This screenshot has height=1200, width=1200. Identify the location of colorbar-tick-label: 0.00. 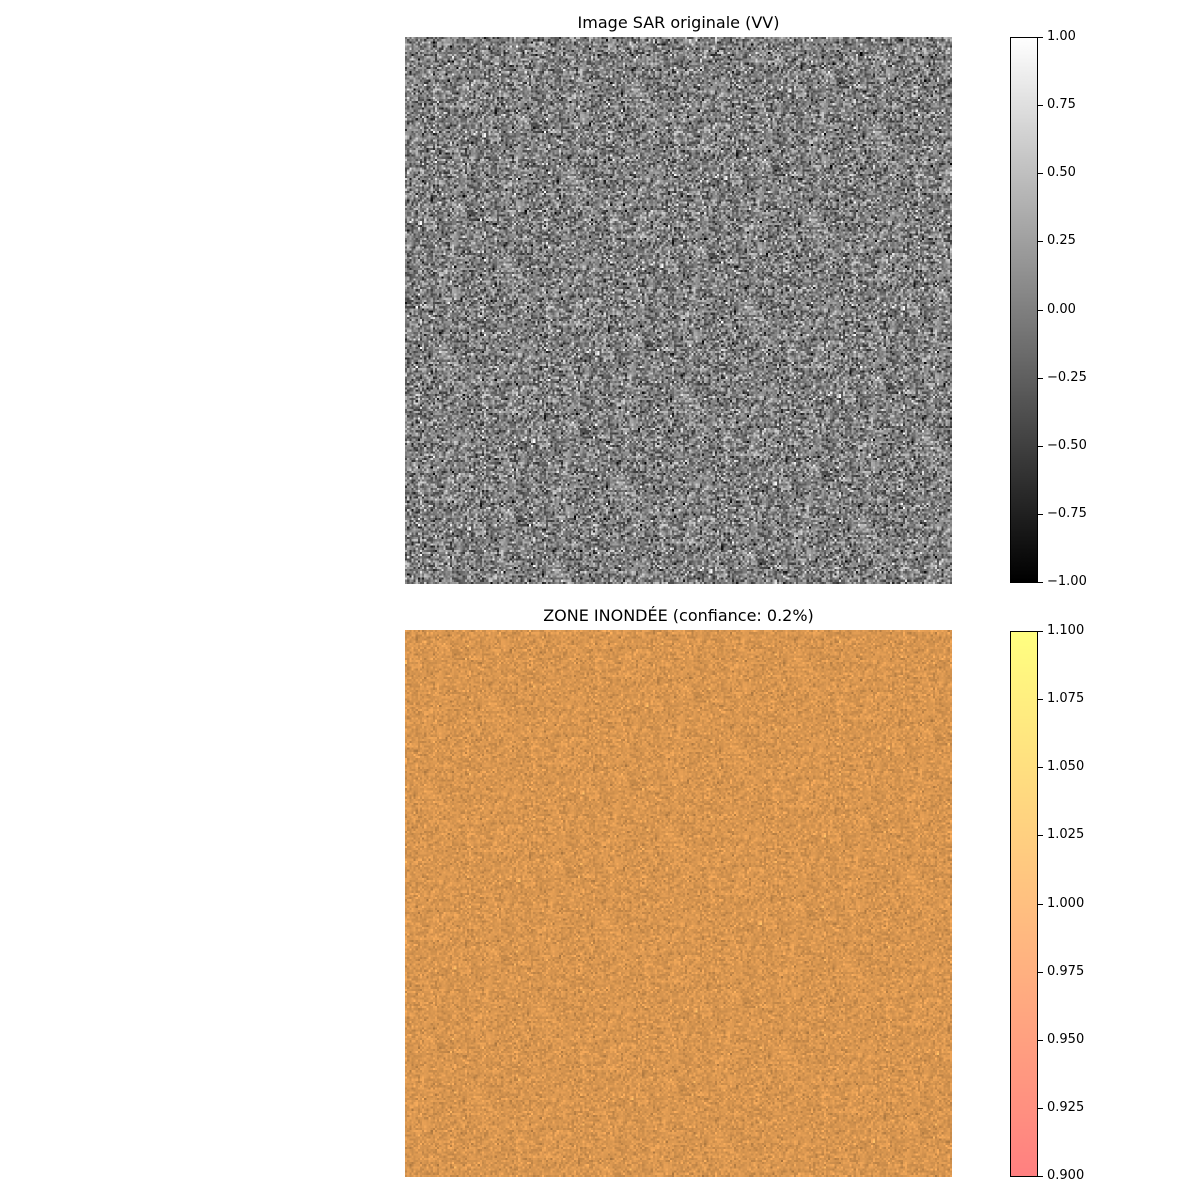
(1061, 309).